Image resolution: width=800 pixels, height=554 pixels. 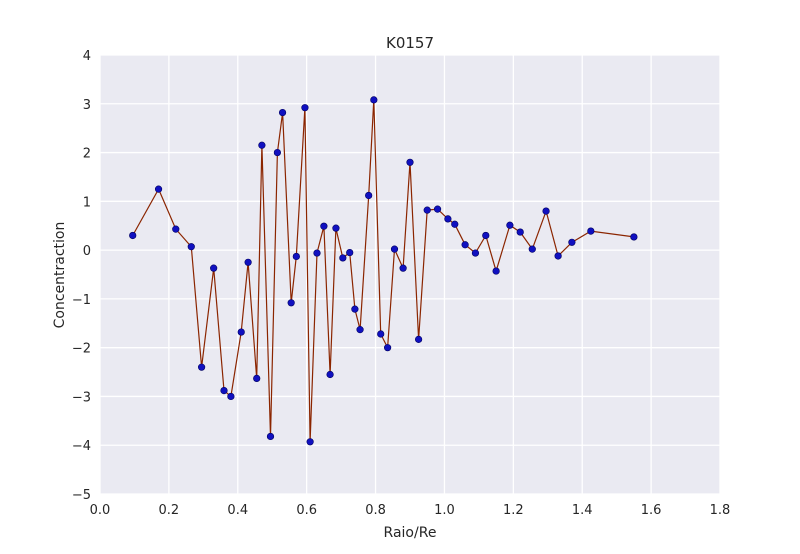 What do you see at coordinates (81, 276) in the screenshot?
I see `y-axis-ticks: 4 3 2 1 0 −1 −2 −3 −4 −5` at bounding box center [81, 276].